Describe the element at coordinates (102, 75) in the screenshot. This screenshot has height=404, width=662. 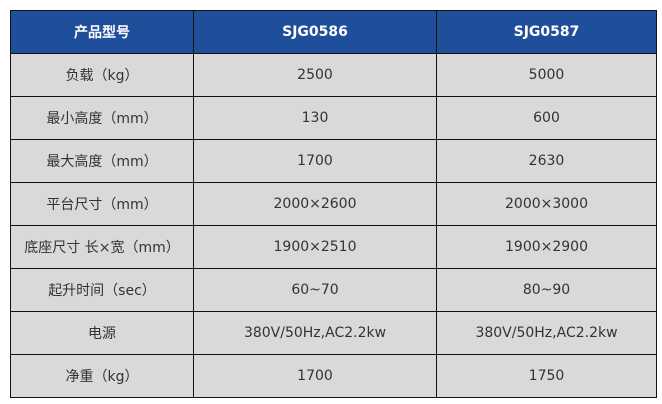
I see `row-label: 负载（kg）` at that location.